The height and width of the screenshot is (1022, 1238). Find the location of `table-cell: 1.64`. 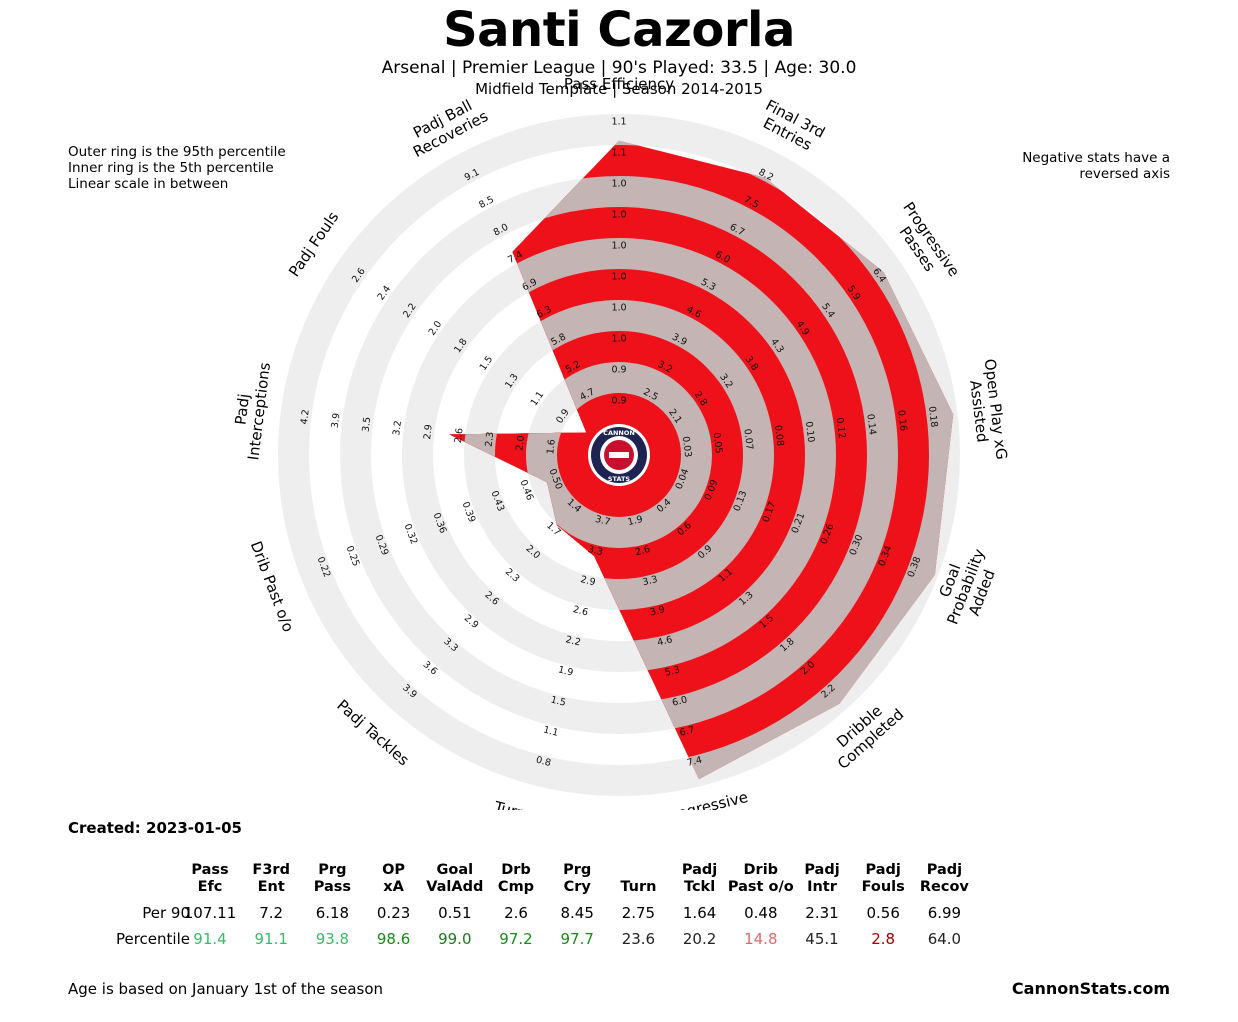

table-cell: 1.64 is located at coordinates (699, 913).